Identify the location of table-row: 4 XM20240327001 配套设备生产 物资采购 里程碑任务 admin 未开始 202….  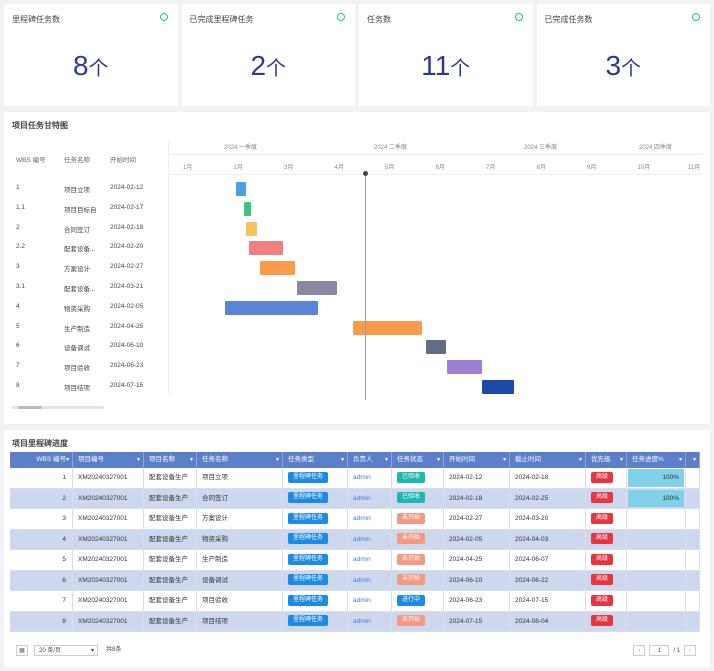
(355, 539).